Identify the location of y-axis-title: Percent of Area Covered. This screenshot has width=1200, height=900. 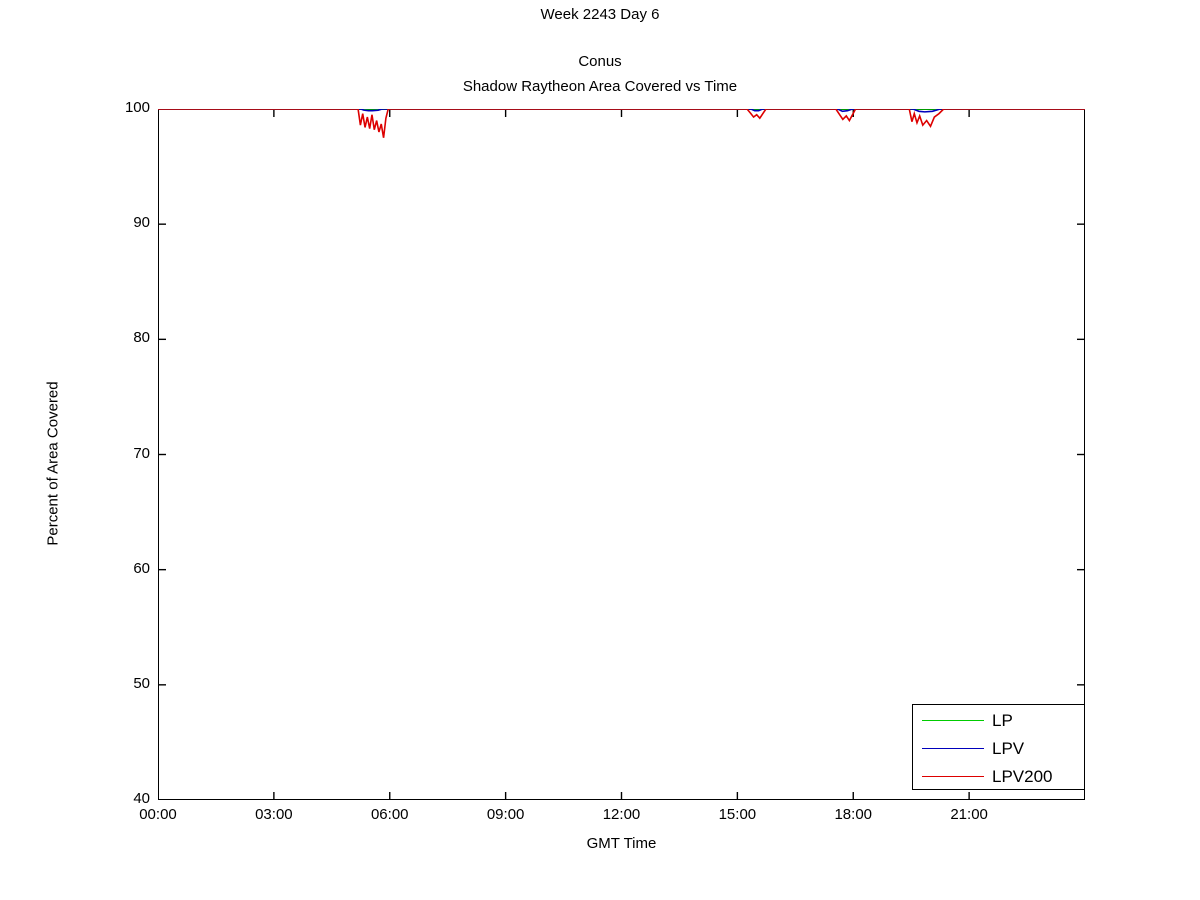
(53, 463).